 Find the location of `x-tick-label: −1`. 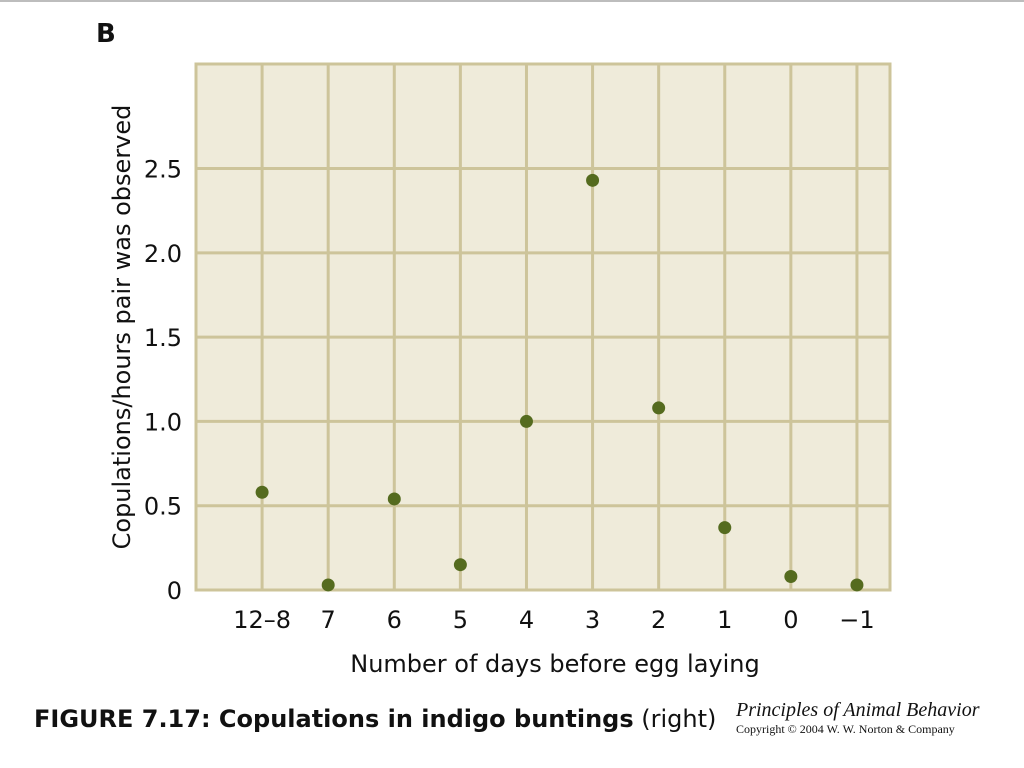

x-tick-label: −1 is located at coordinates (856, 620).